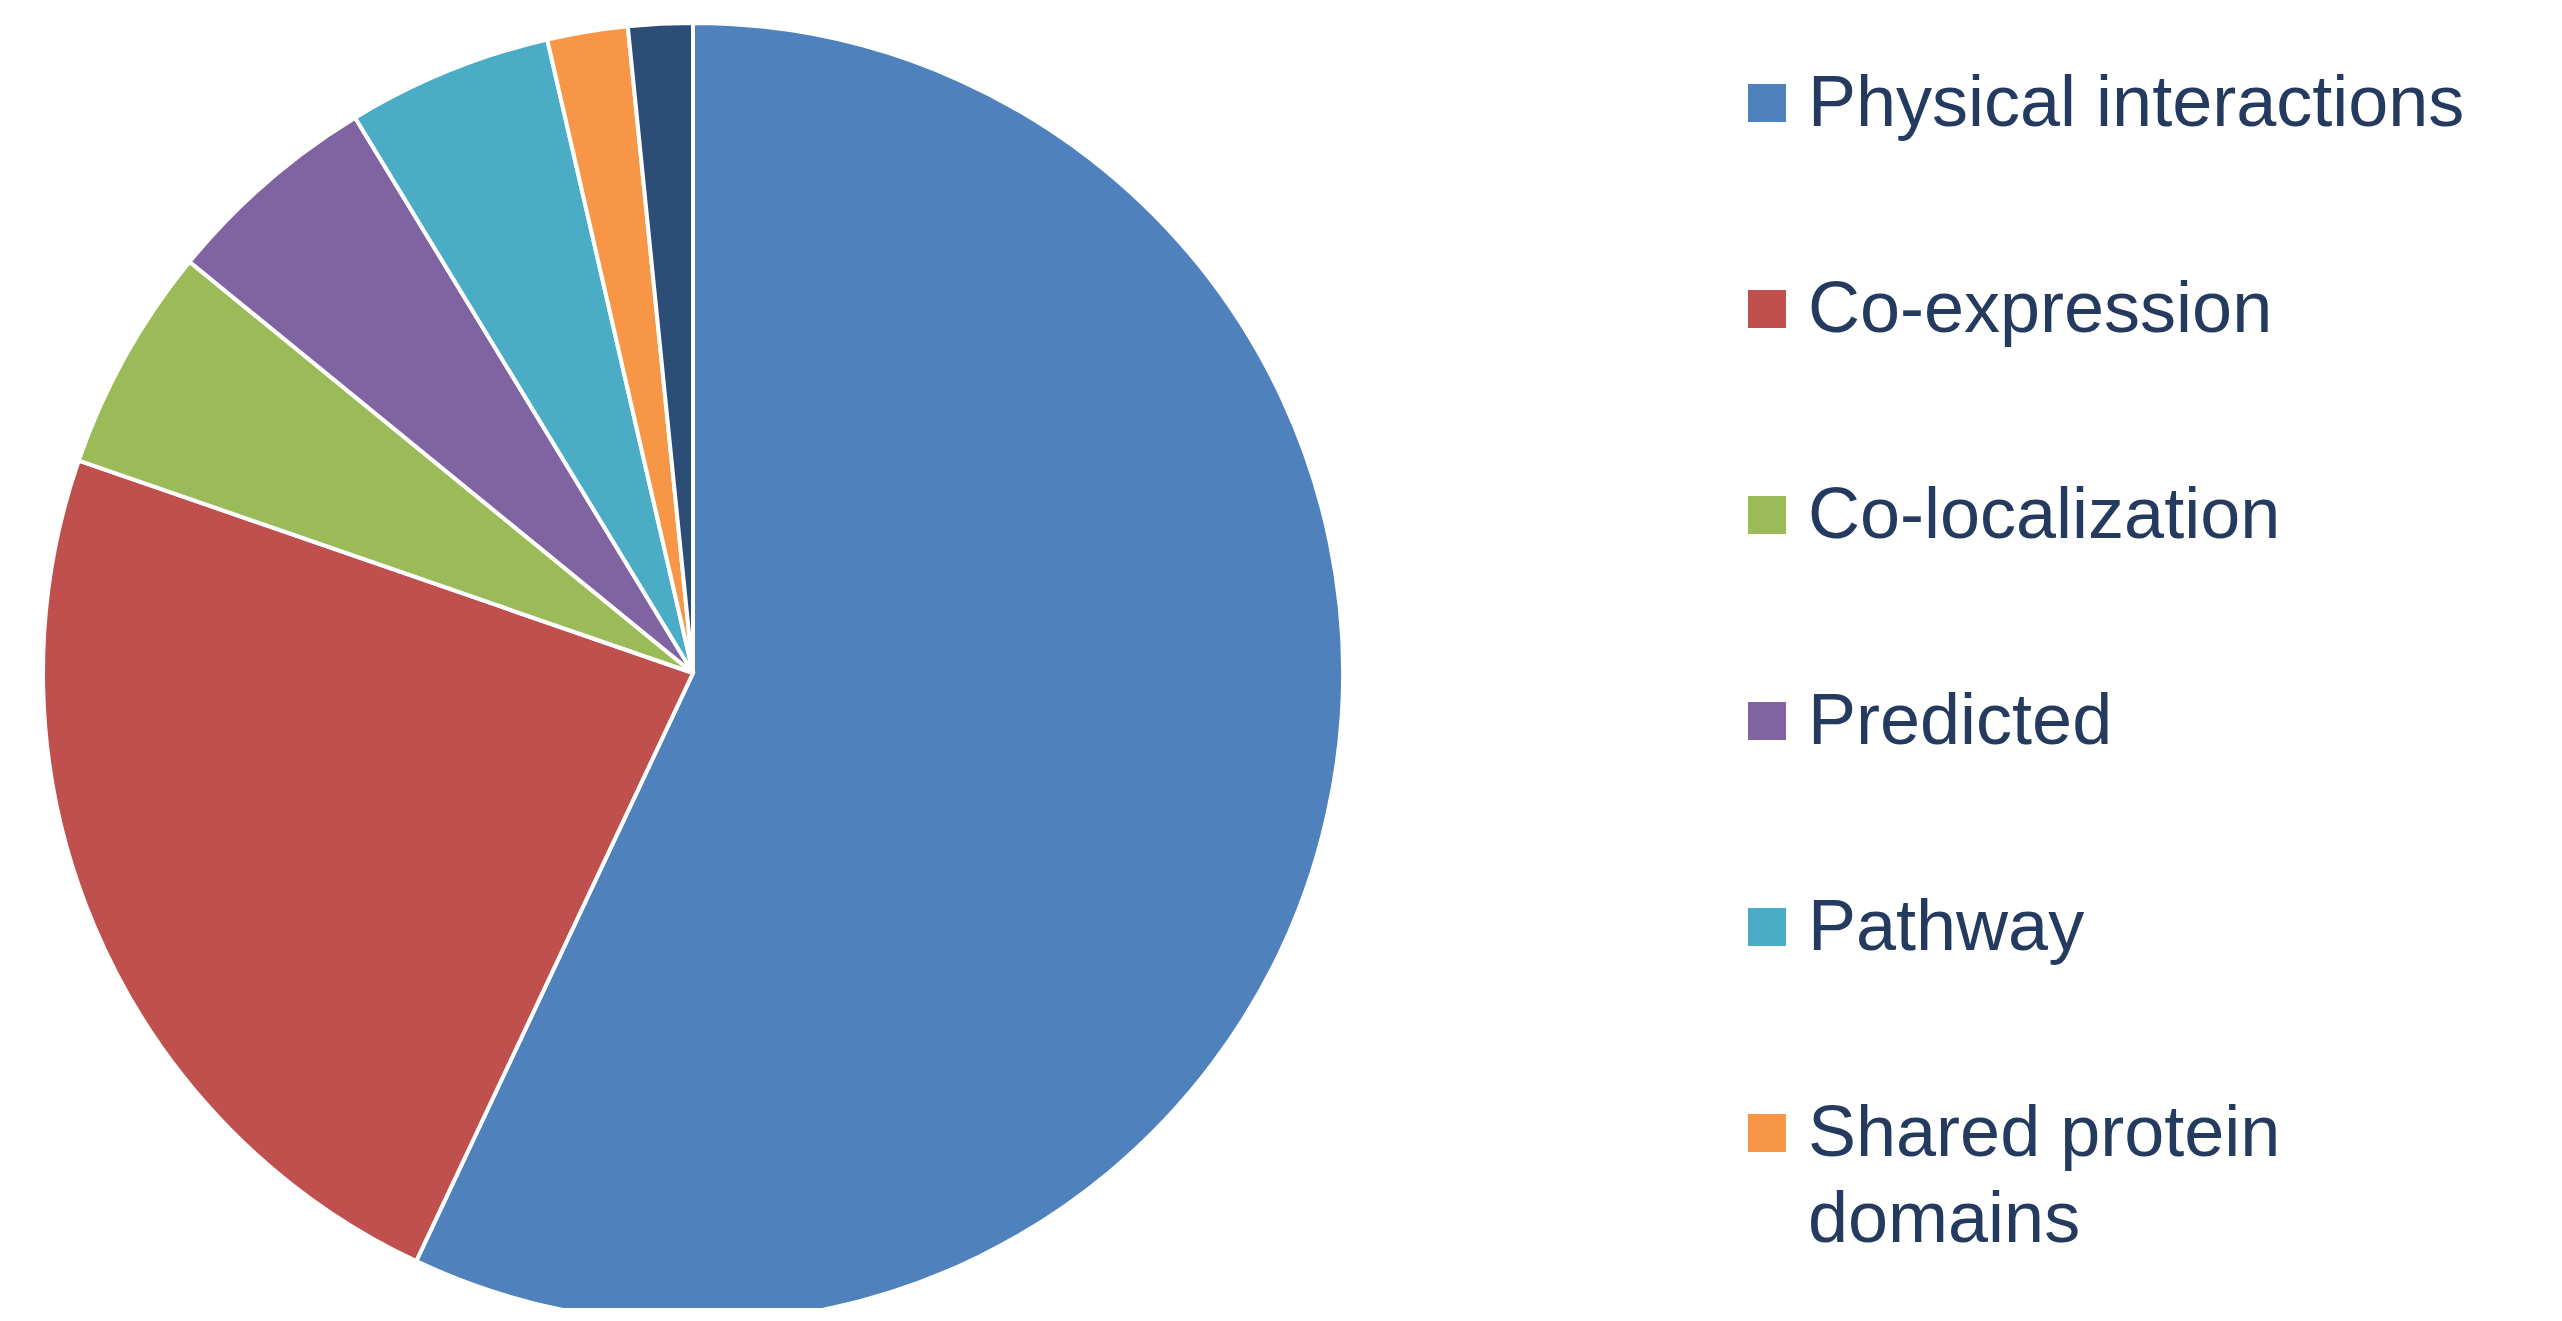 This screenshot has height=1321, width=2562. Describe the element at coordinates (2045, 1174) in the screenshot. I see `legend-label: Shared protein domains` at that location.